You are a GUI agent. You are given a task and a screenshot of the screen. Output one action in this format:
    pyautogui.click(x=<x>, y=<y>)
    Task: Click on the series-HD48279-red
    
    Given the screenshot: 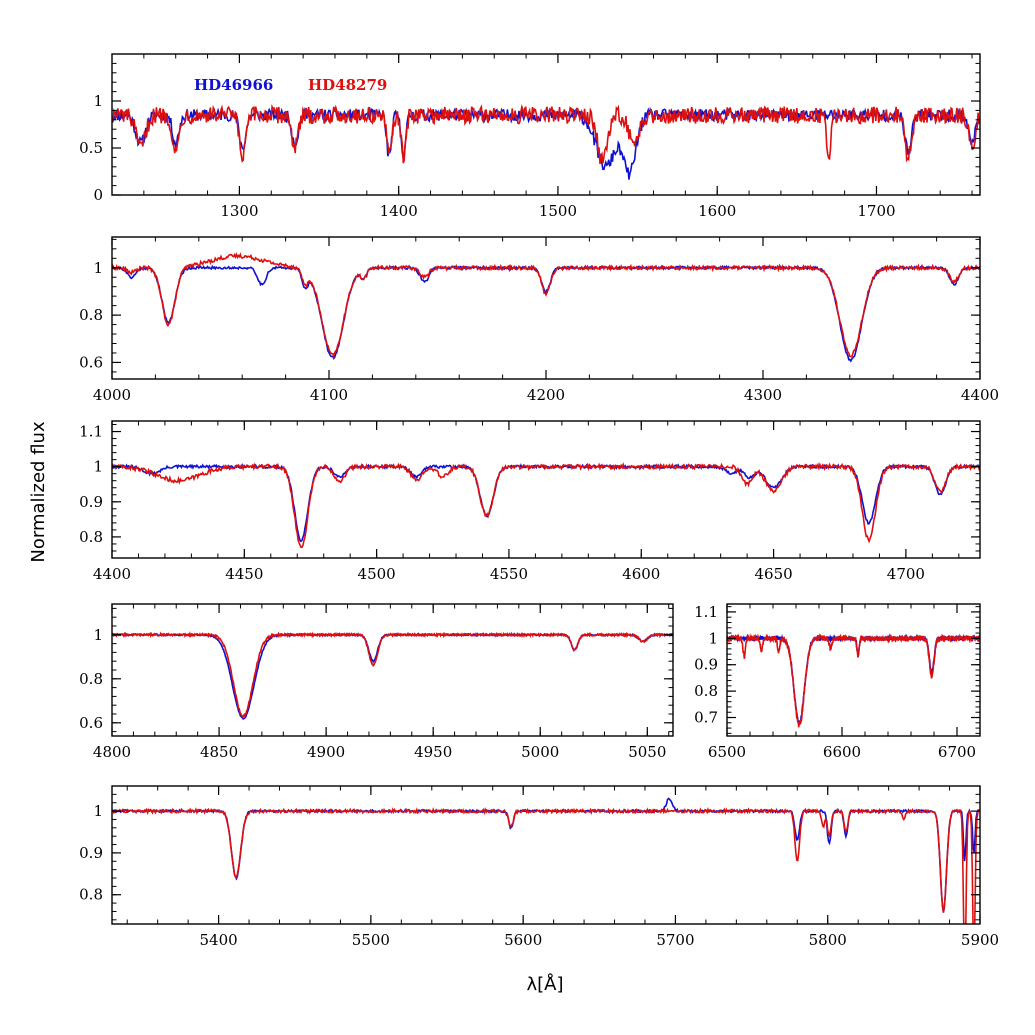 What is the action you would take?
    pyautogui.click(x=546, y=865)
    